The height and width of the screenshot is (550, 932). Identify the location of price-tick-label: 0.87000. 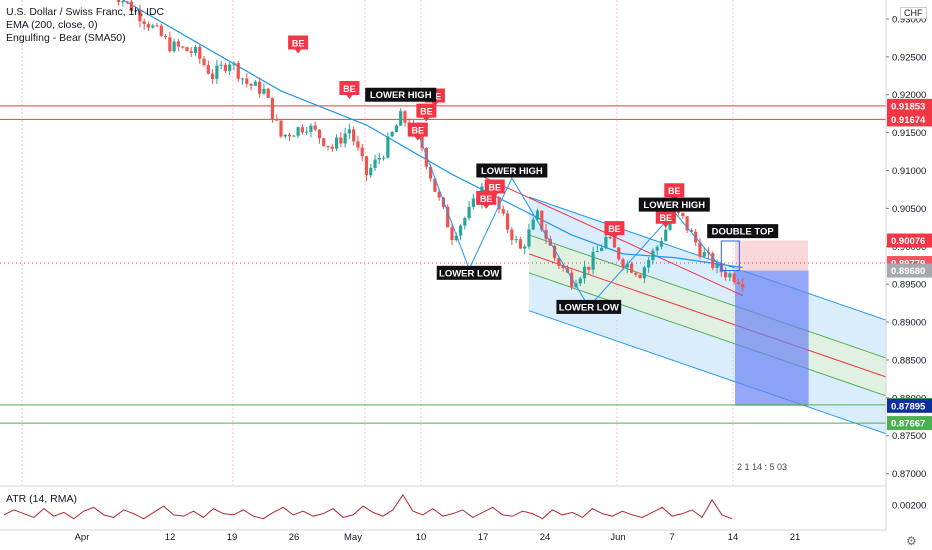
(909, 474).